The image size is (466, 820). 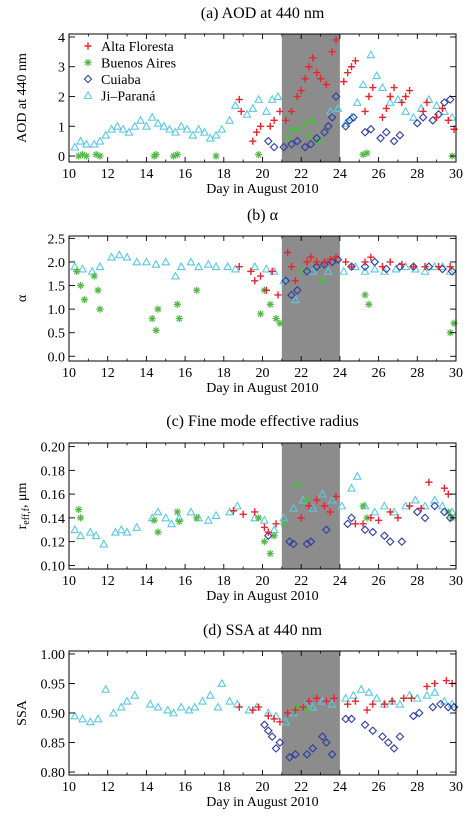 I want to click on y-axis-label-part: eff,f, so click(x=26, y=515).